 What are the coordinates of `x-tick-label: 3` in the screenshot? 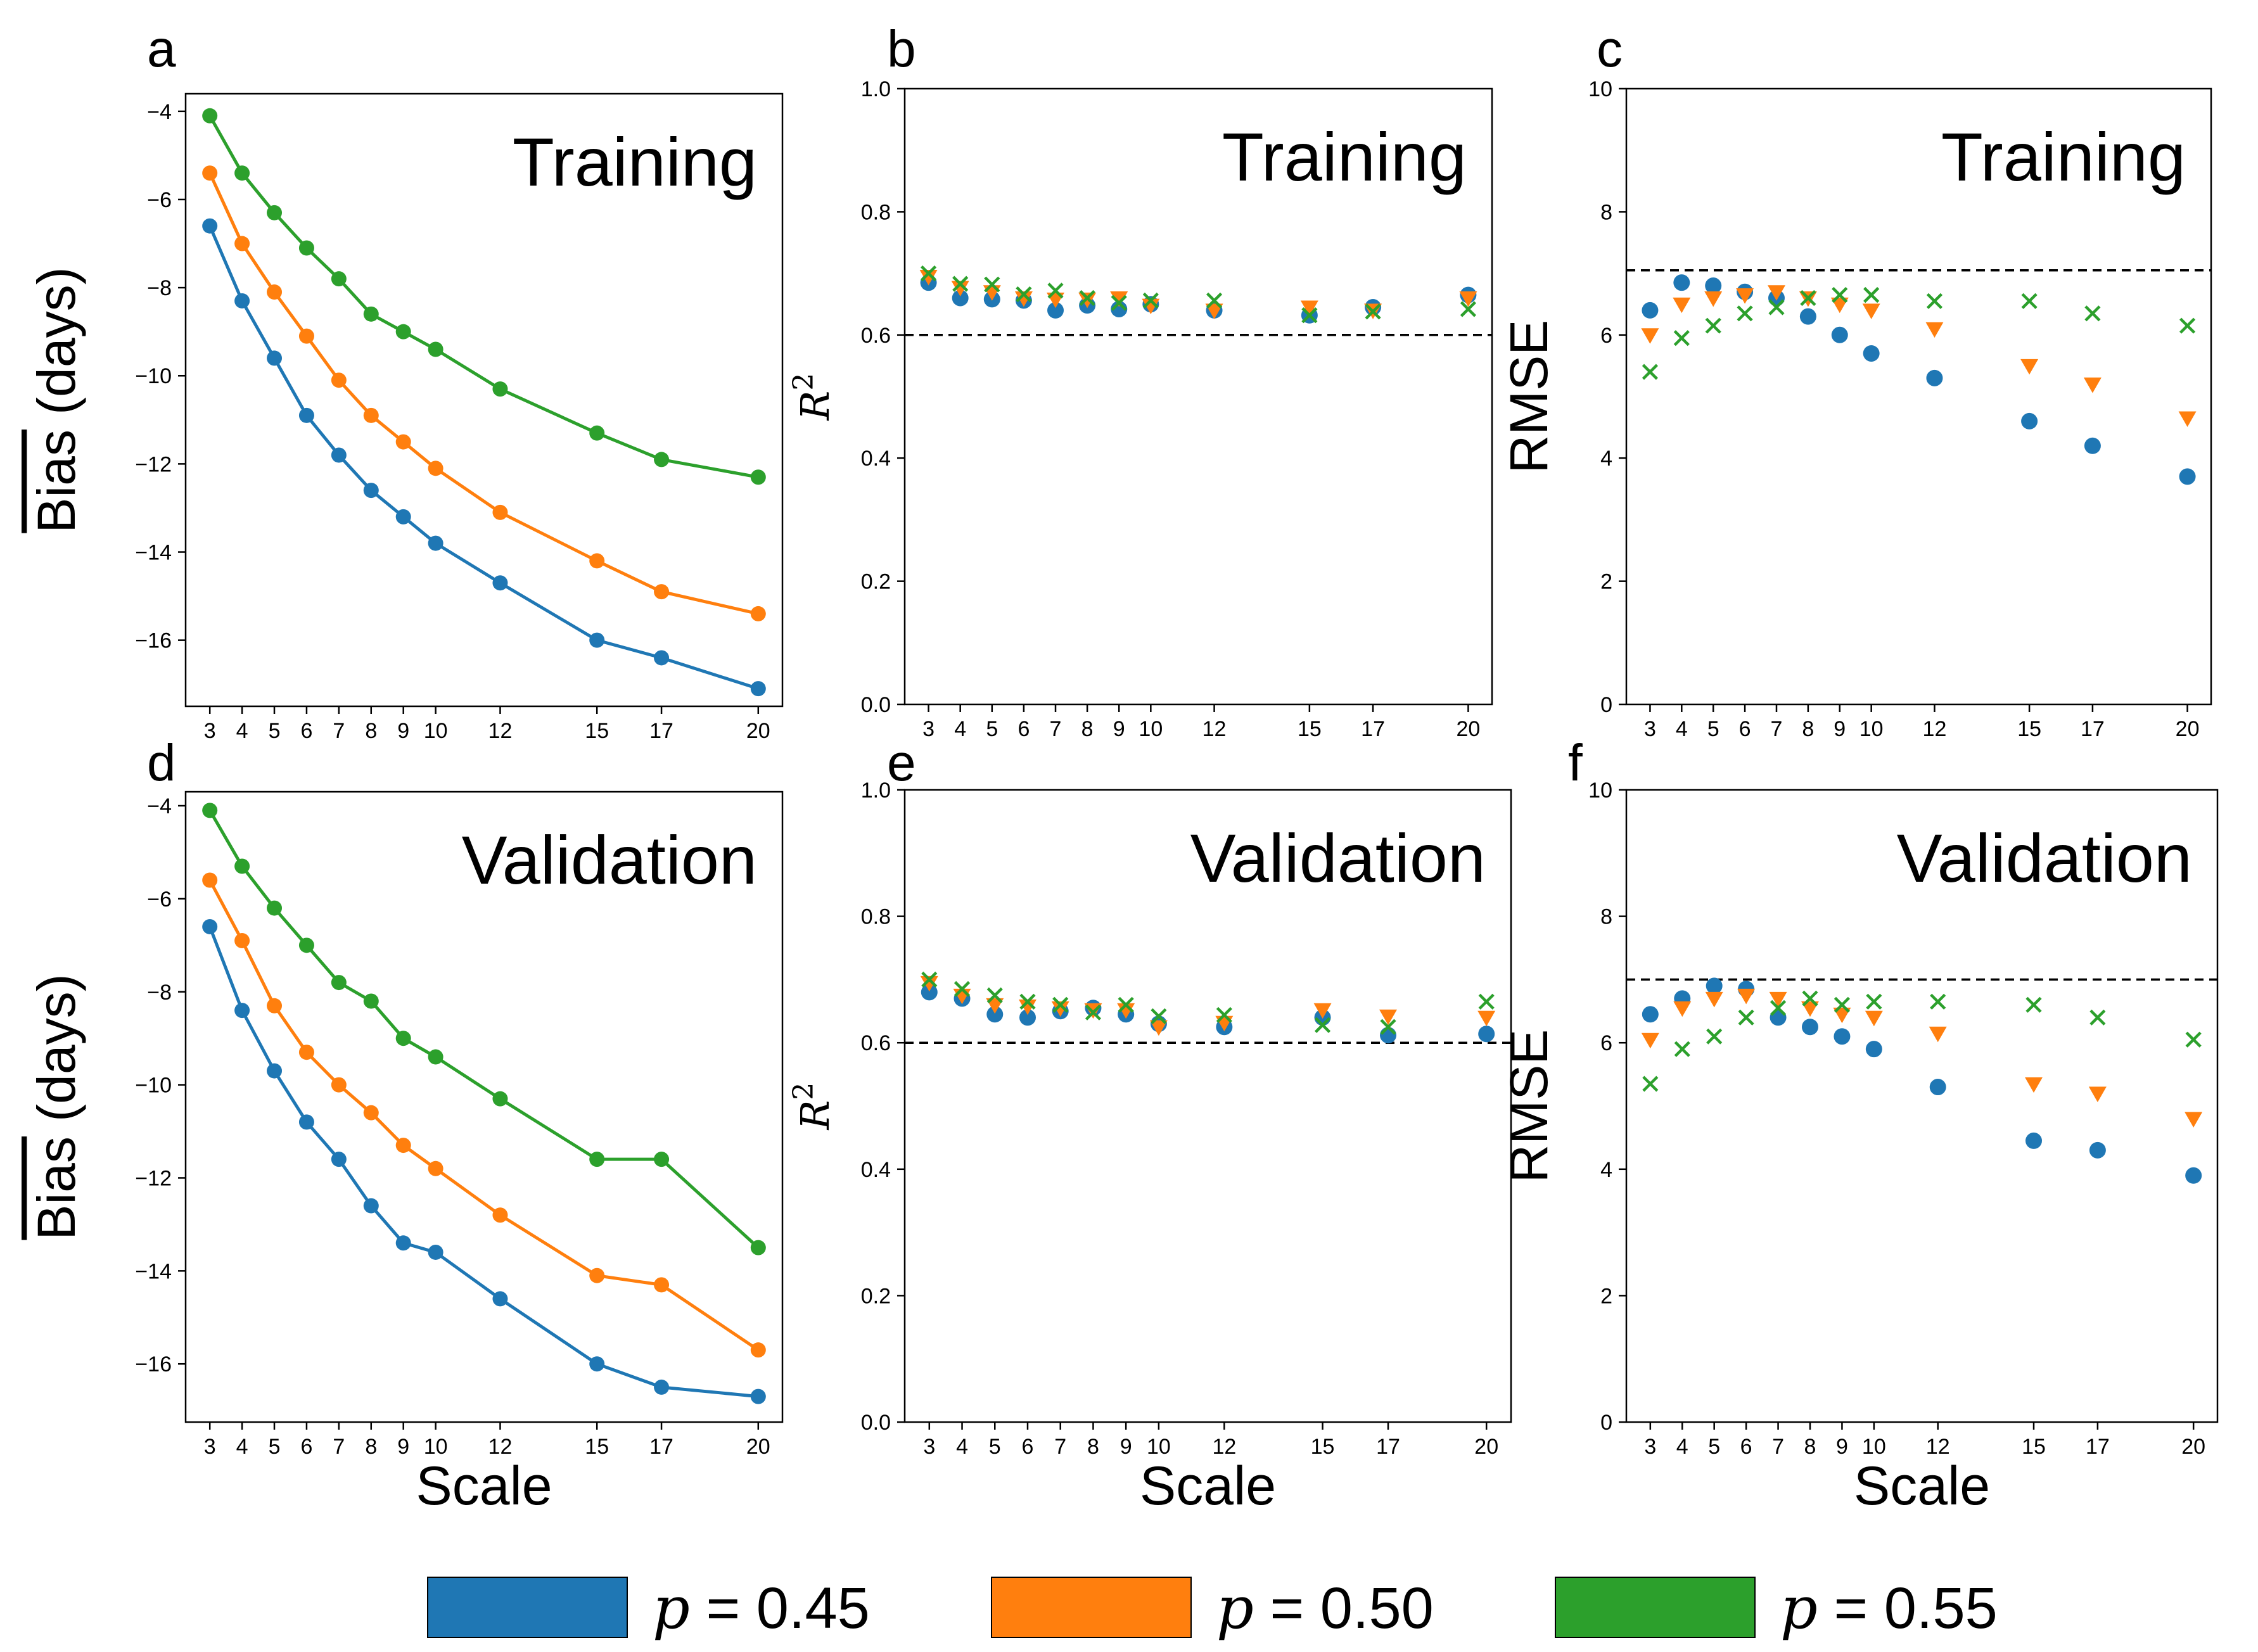 It's located at (1650, 1447).